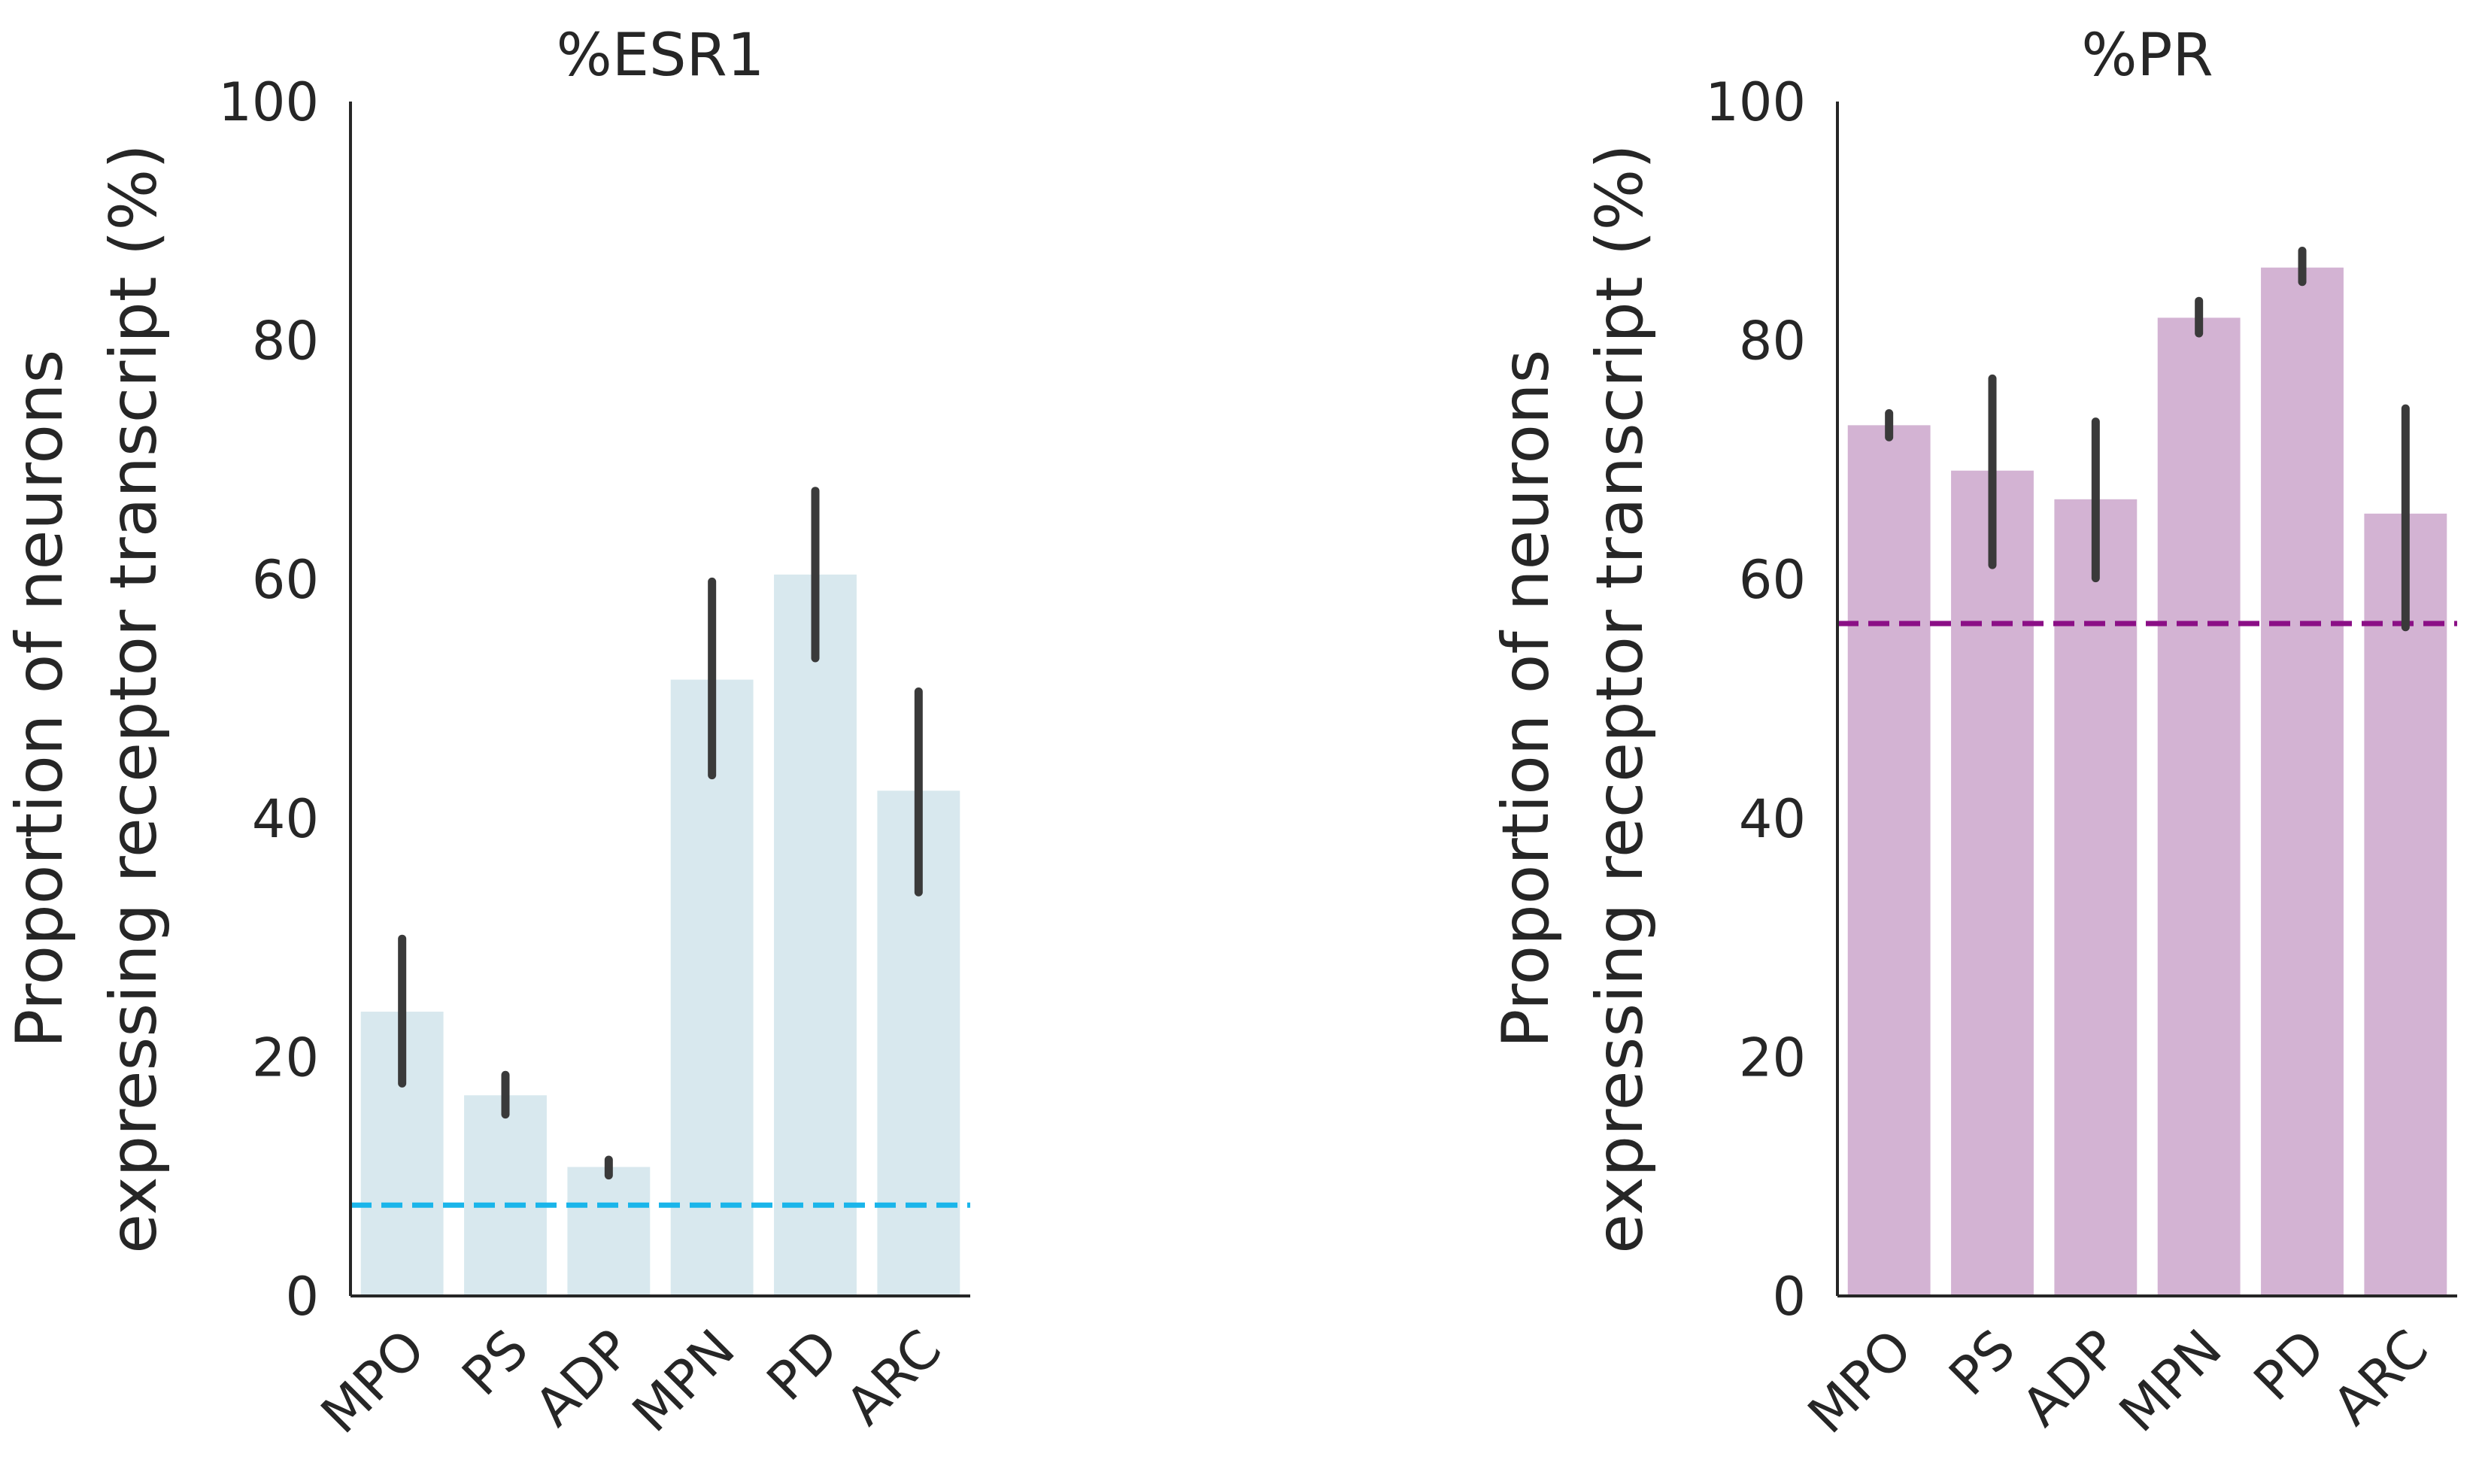 The height and width of the screenshot is (1484, 2482). Describe the element at coordinates (2405, 904) in the screenshot. I see `bar-arc` at that location.